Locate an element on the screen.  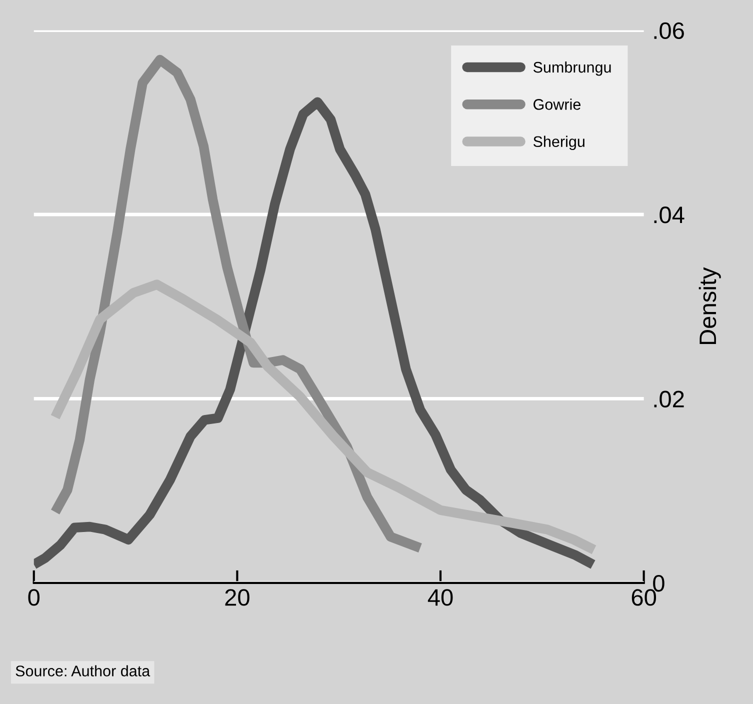
legend-label: Sherigu is located at coordinates (558, 143).